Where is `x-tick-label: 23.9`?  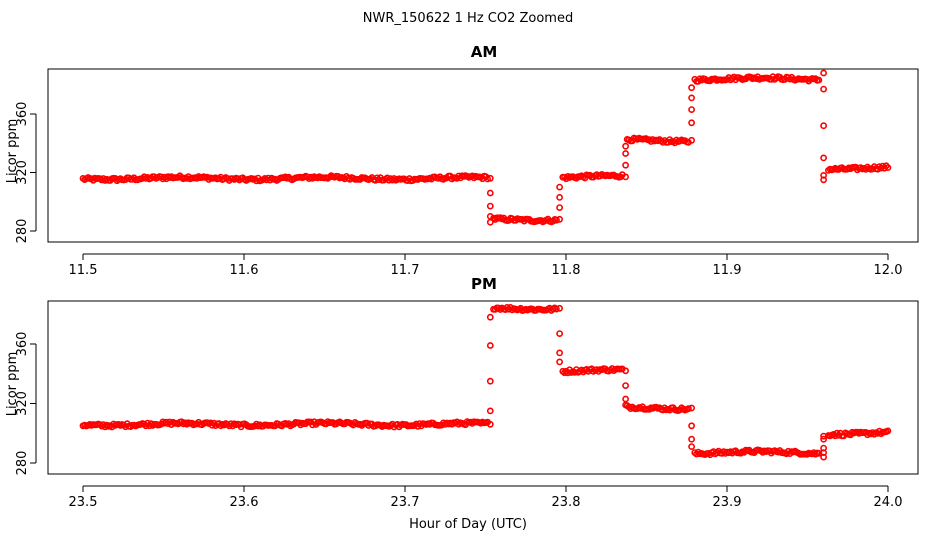
x-tick-label: 23.9 is located at coordinates (727, 502).